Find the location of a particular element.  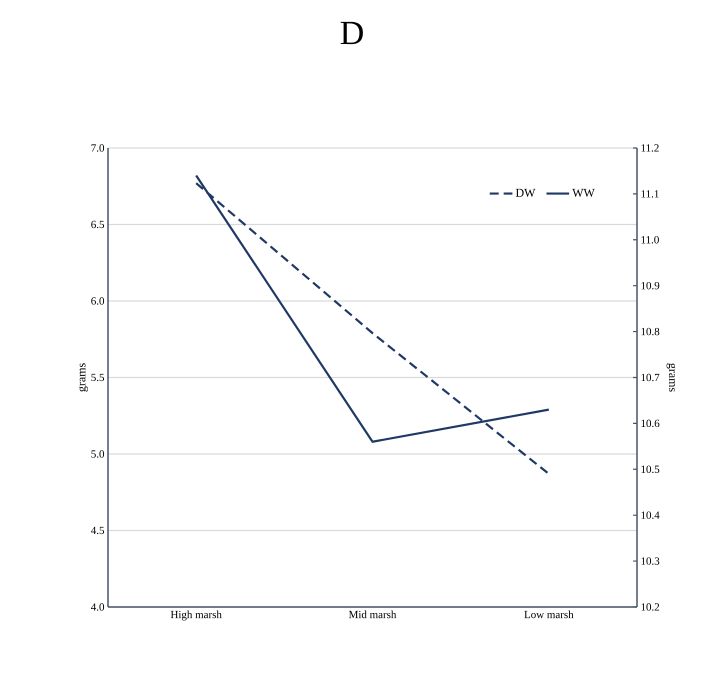

y2-tick-label: 10.2 is located at coordinates (651, 607).